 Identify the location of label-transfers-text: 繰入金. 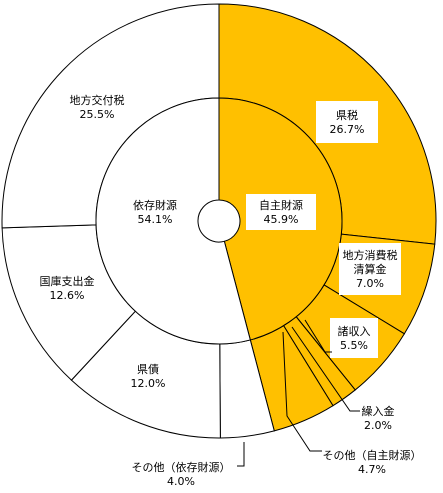
(378, 411).